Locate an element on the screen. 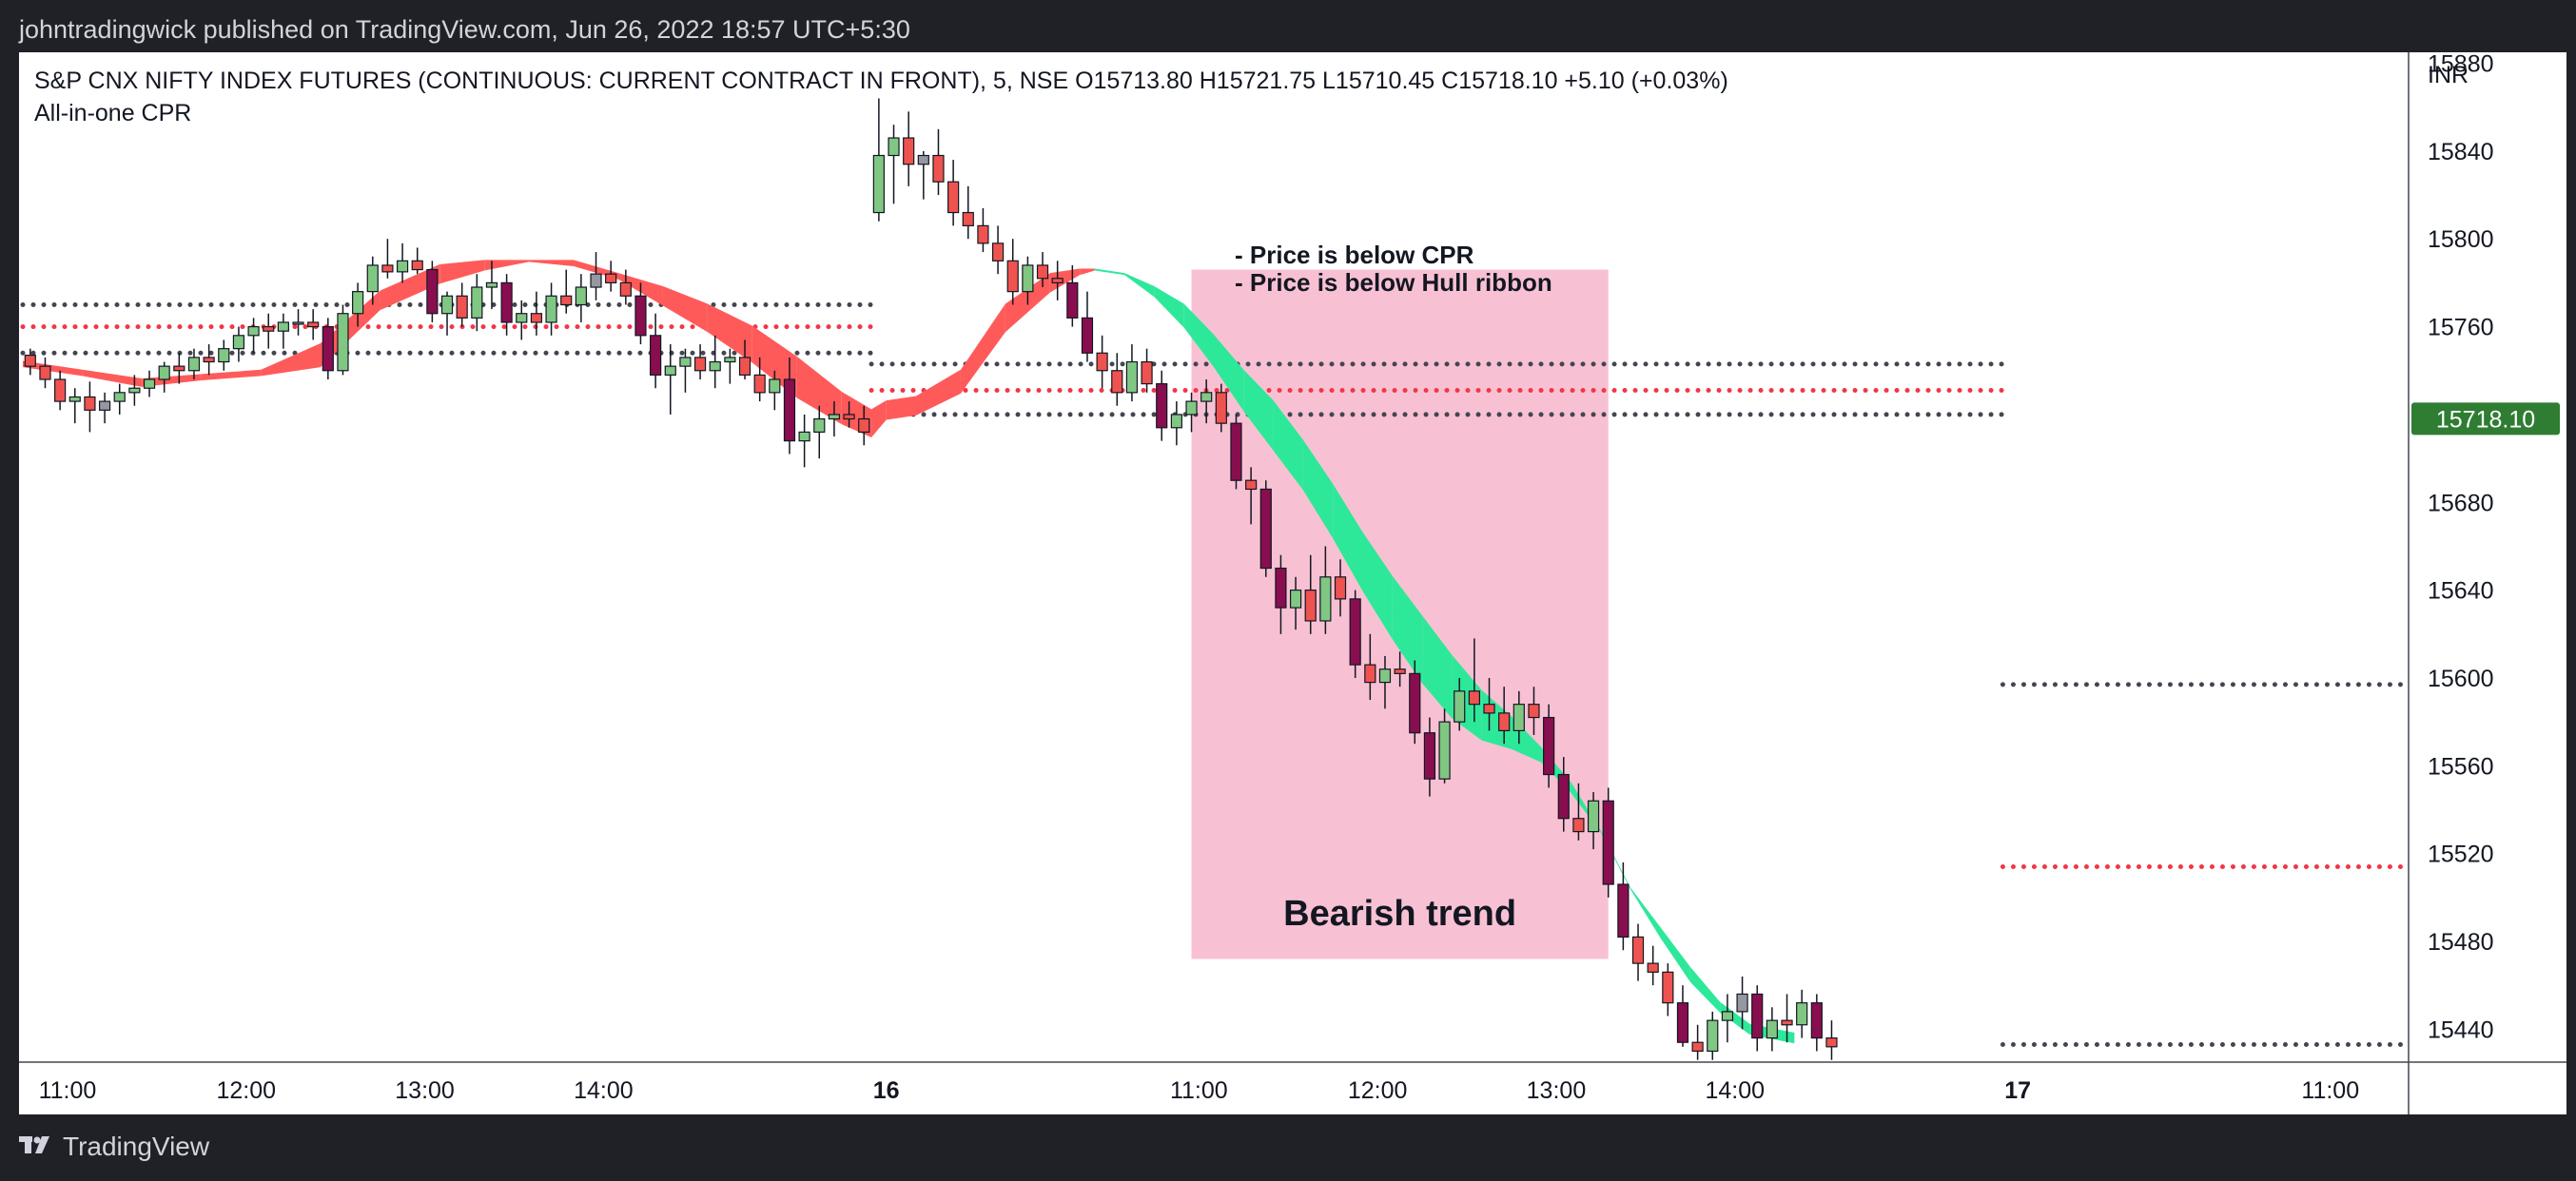 The image size is (2576, 1181). annotation-note-1: - Price is below Hull ribbon is located at coordinates (1393, 282).